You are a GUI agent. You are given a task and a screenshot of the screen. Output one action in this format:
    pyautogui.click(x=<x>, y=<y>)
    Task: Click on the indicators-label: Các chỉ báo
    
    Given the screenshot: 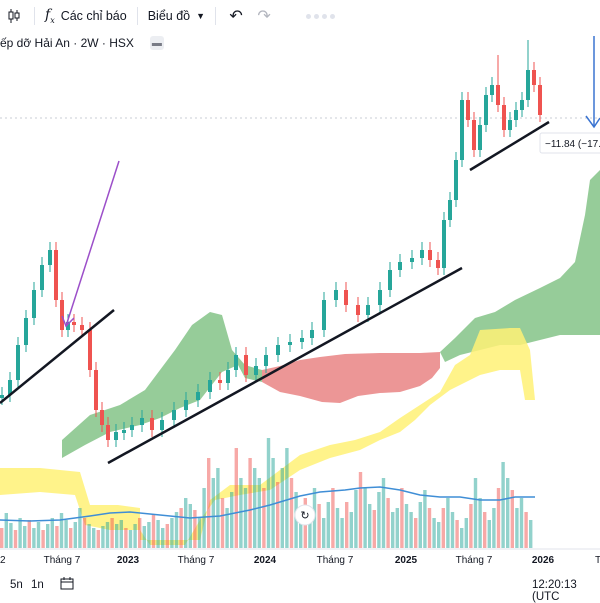 What is the action you would take?
    pyautogui.click(x=93, y=16)
    